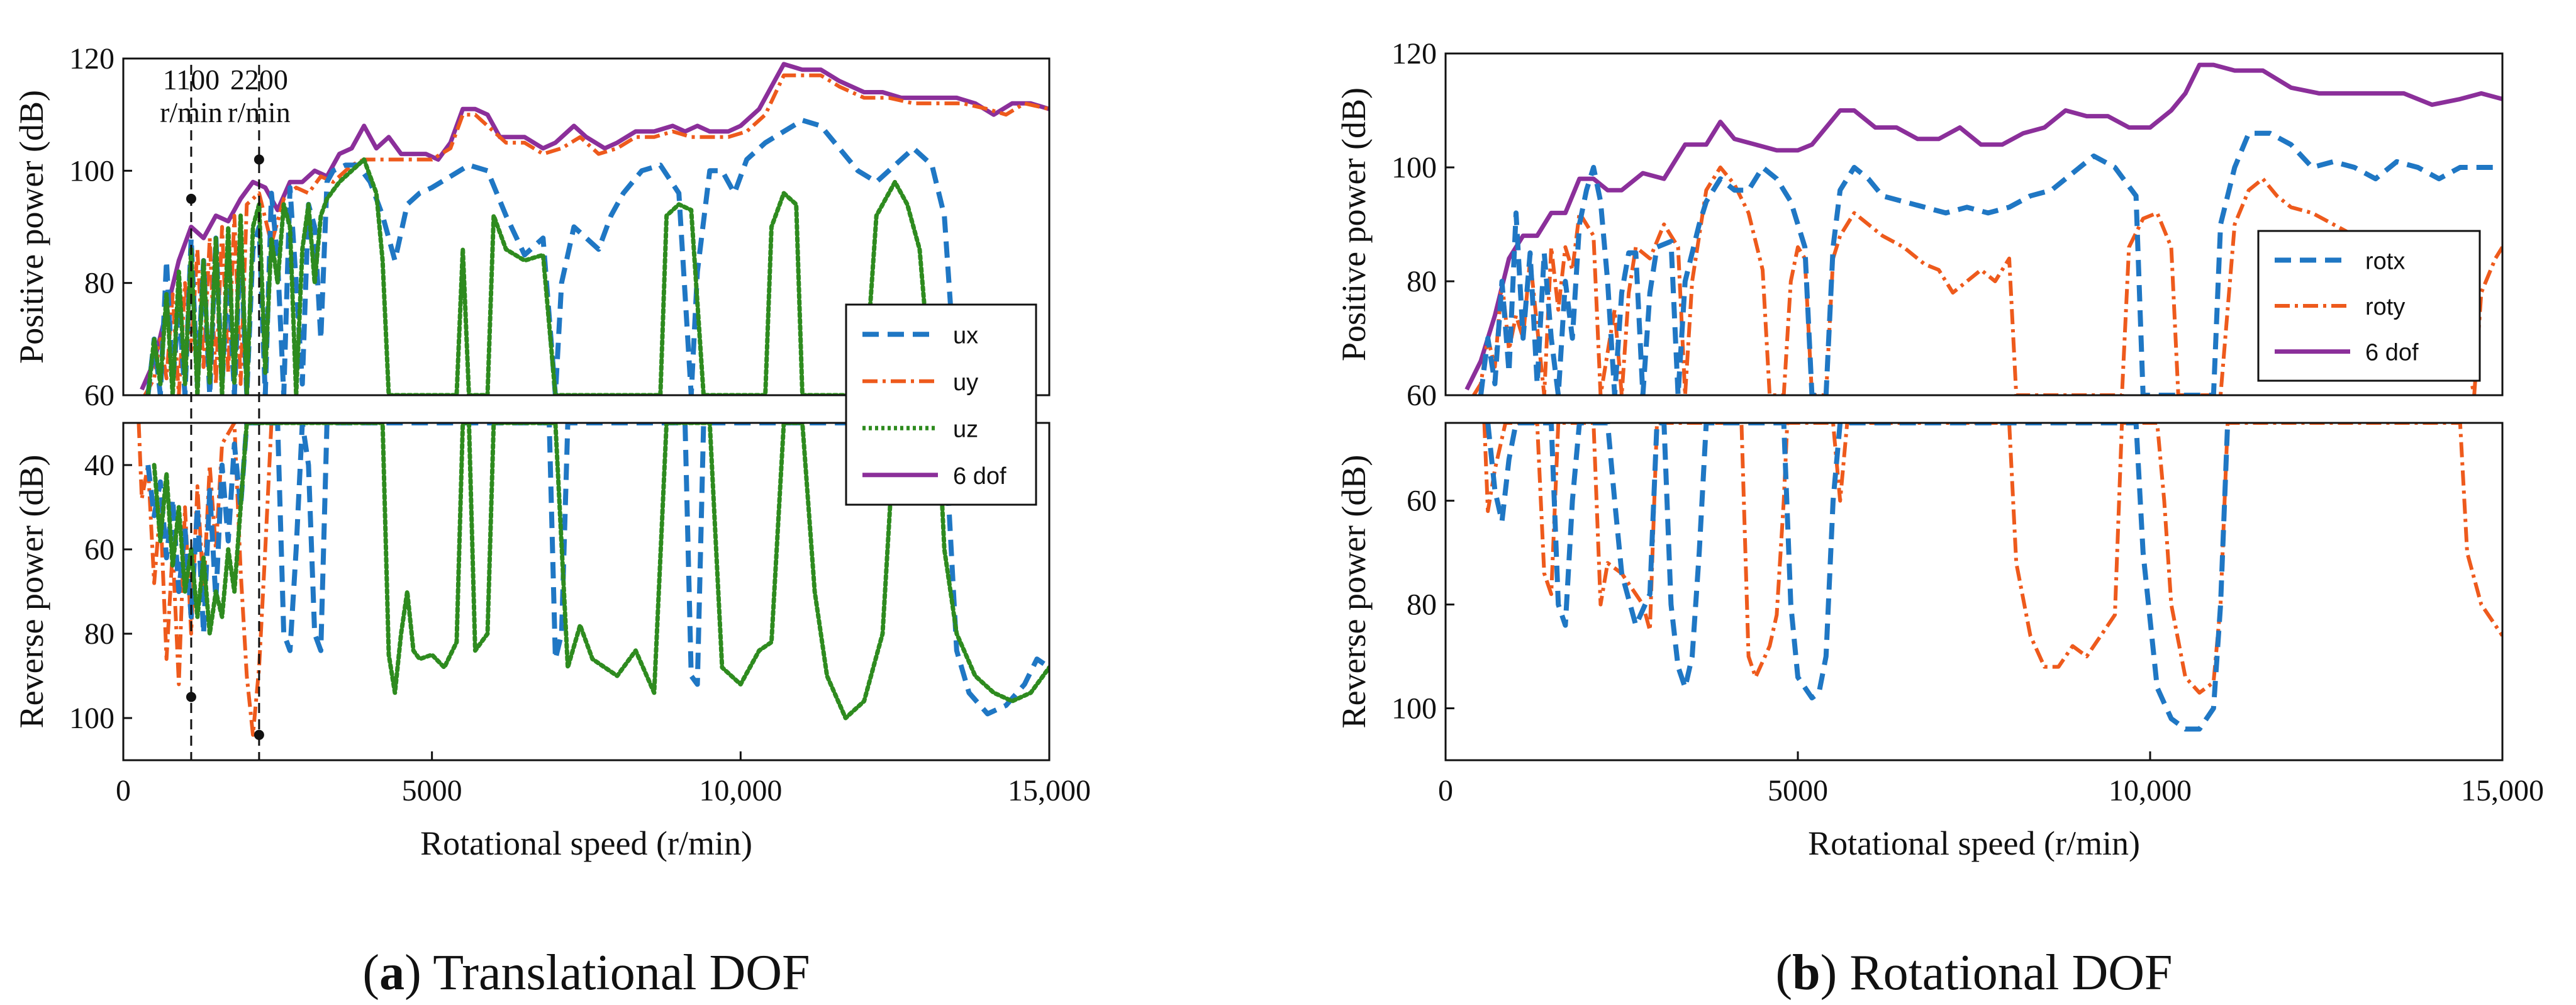  What do you see at coordinates (191, 198) in the screenshot?
I see `annotation-0-top-marker` at bounding box center [191, 198].